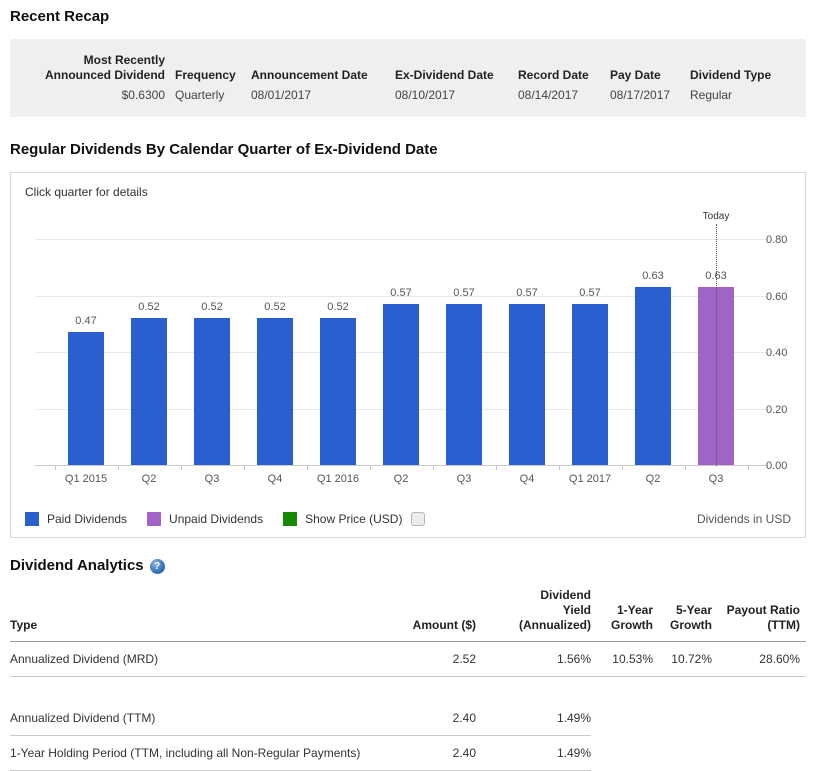 Image resolution: width=816 pixels, height=771 pixels. I want to click on recap-column-label: Frequency, so click(205, 75).